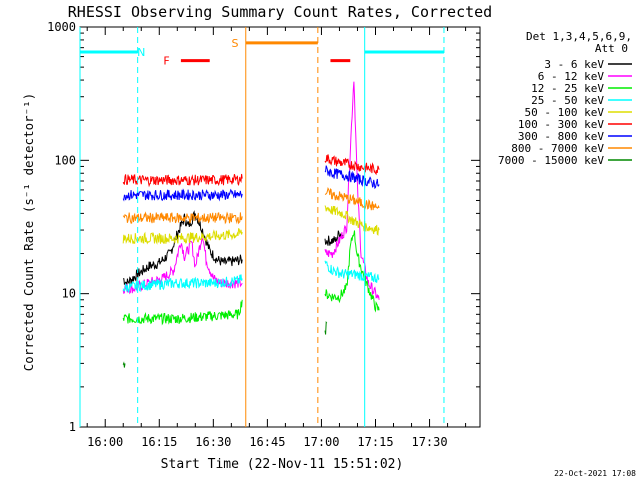  What do you see at coordinates (69, 294) in the screenshot?
I see `y-tick-label: 10` at bounding box center [69, 294].